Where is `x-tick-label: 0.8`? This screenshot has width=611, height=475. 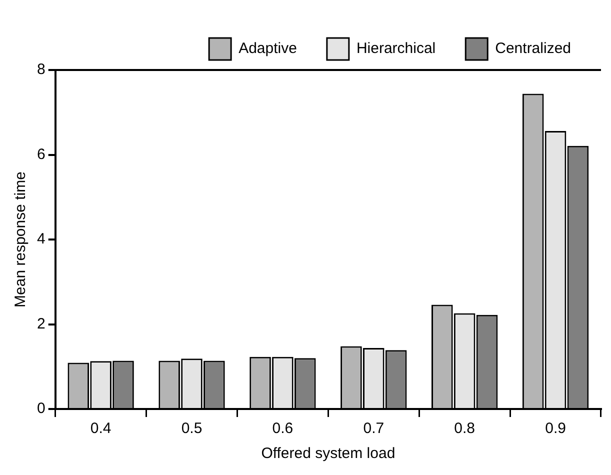
x-tick-label: 0.8 is located at coordinates (465, 429).